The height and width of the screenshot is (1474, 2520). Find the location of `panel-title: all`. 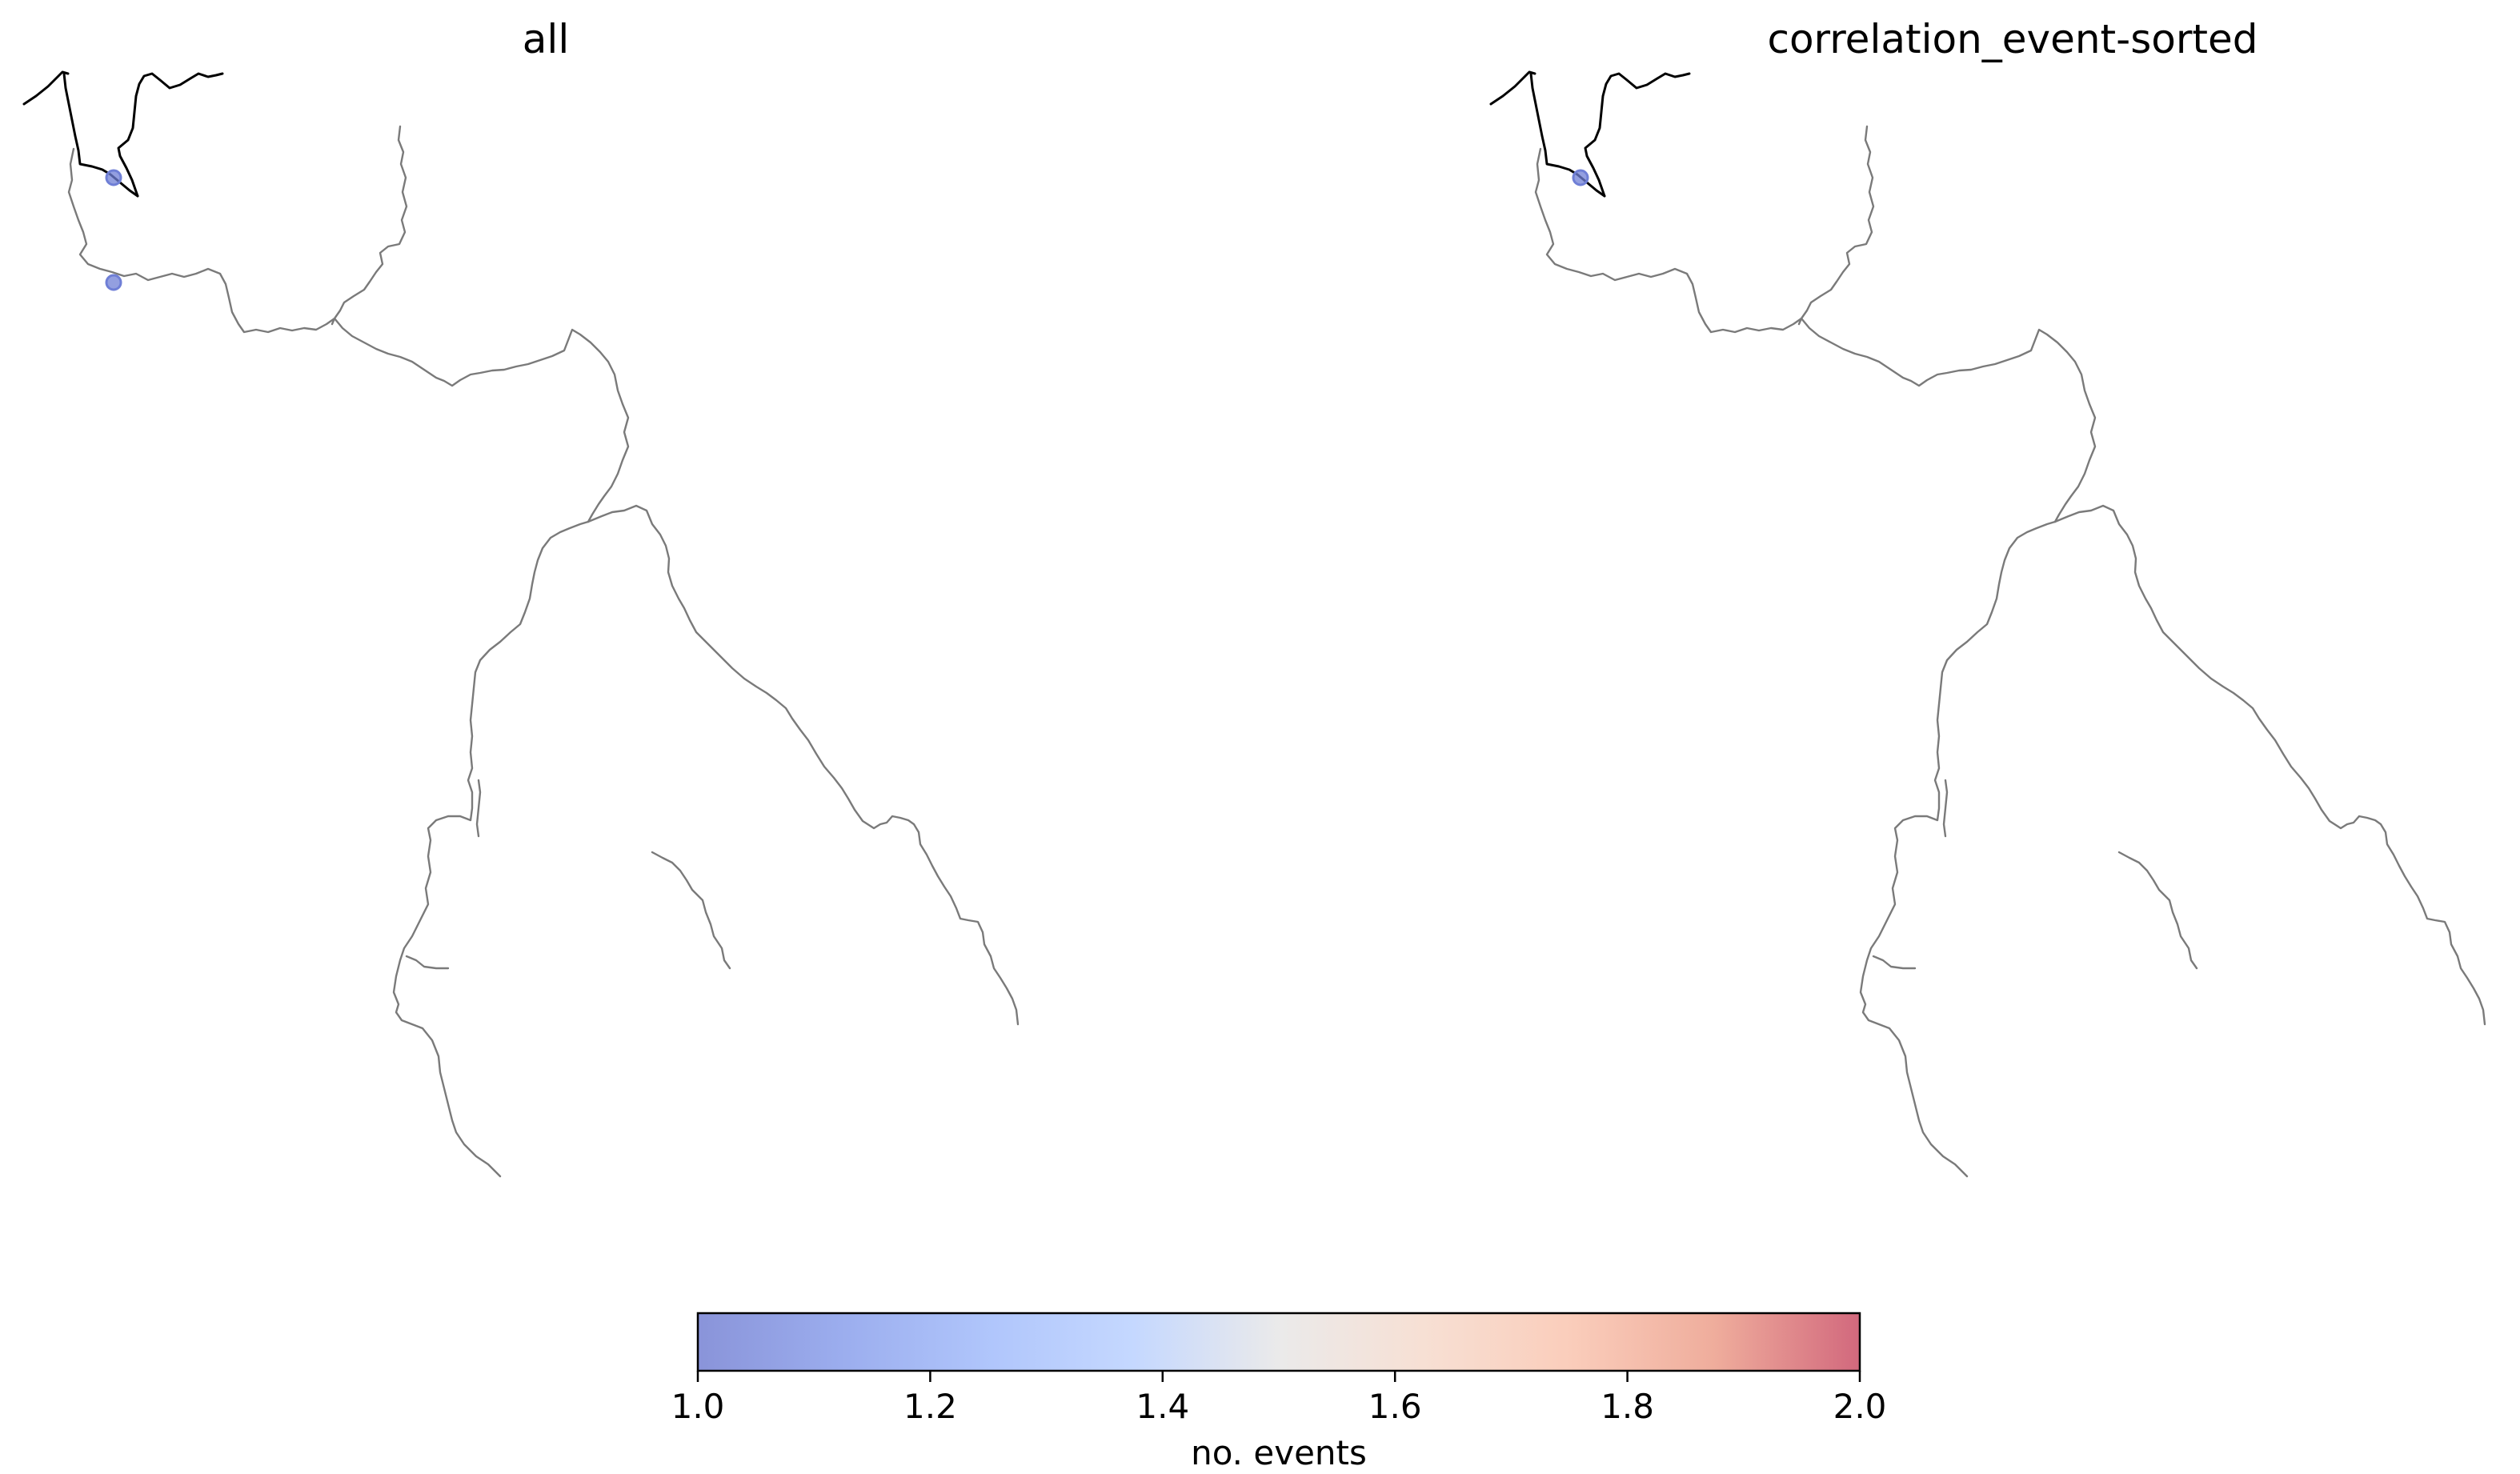

panel-title: all is located at coordinates (546, 39).